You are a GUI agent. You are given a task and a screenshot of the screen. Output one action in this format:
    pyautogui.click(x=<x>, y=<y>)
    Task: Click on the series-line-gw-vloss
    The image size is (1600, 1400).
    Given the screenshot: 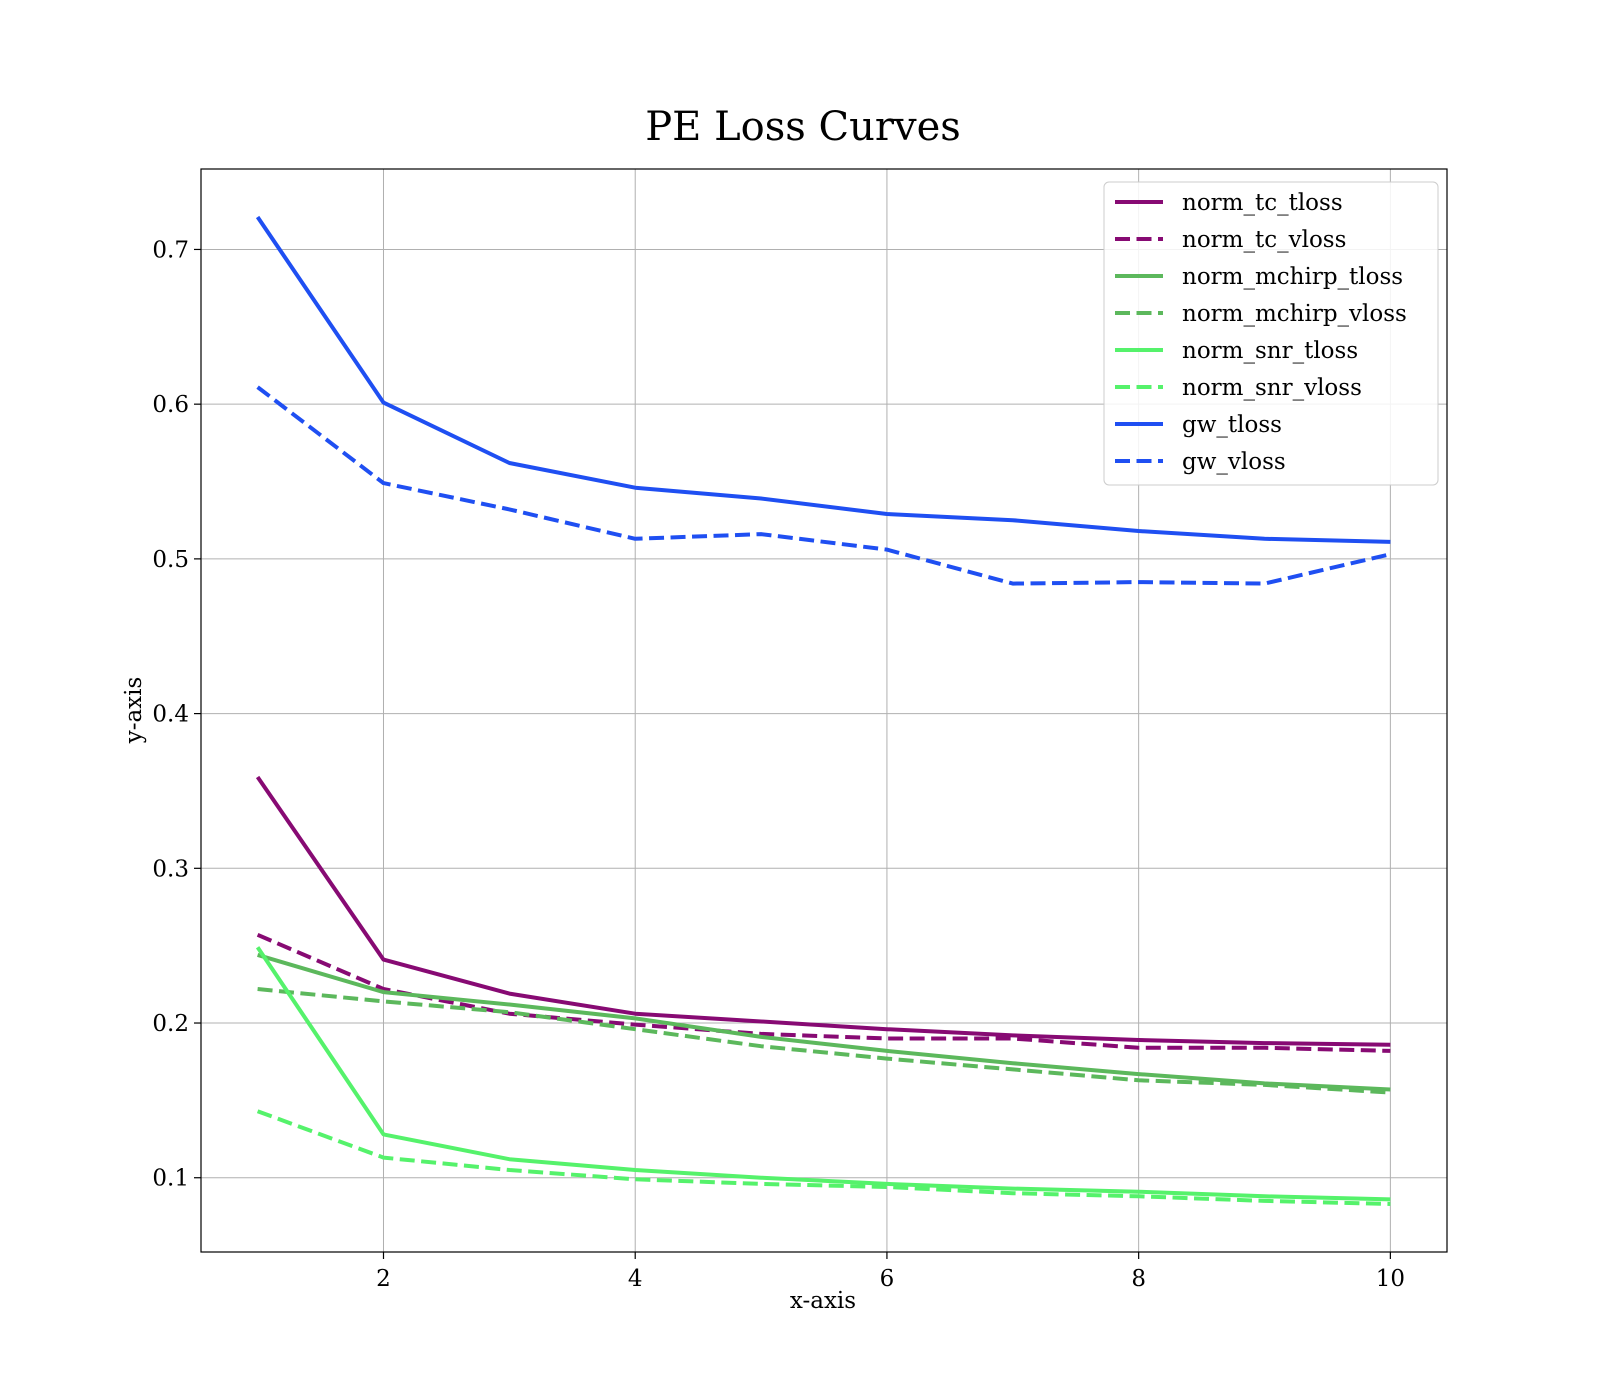 What is the action you would take?
    pyautogui.click(x=823, y=485)
    